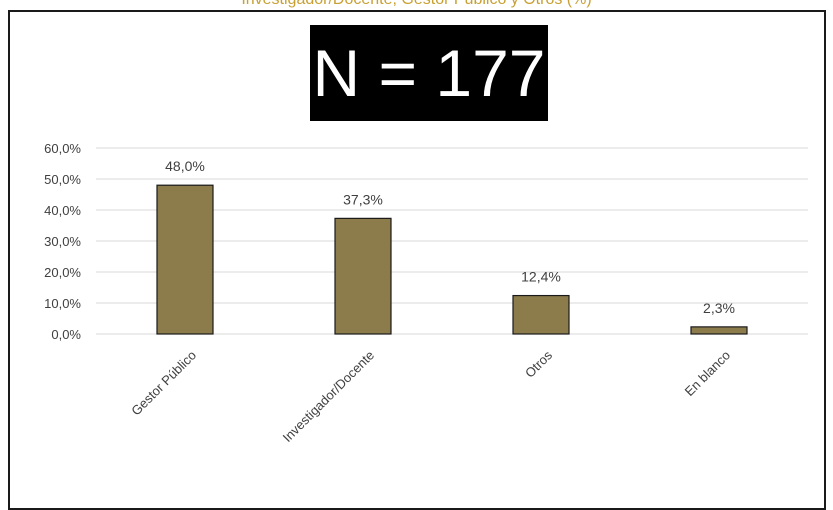  What do you see at coordinates (541, 277) in the screenshot?
I see `data-label: 12,4%` at bounding box center [541, 277].